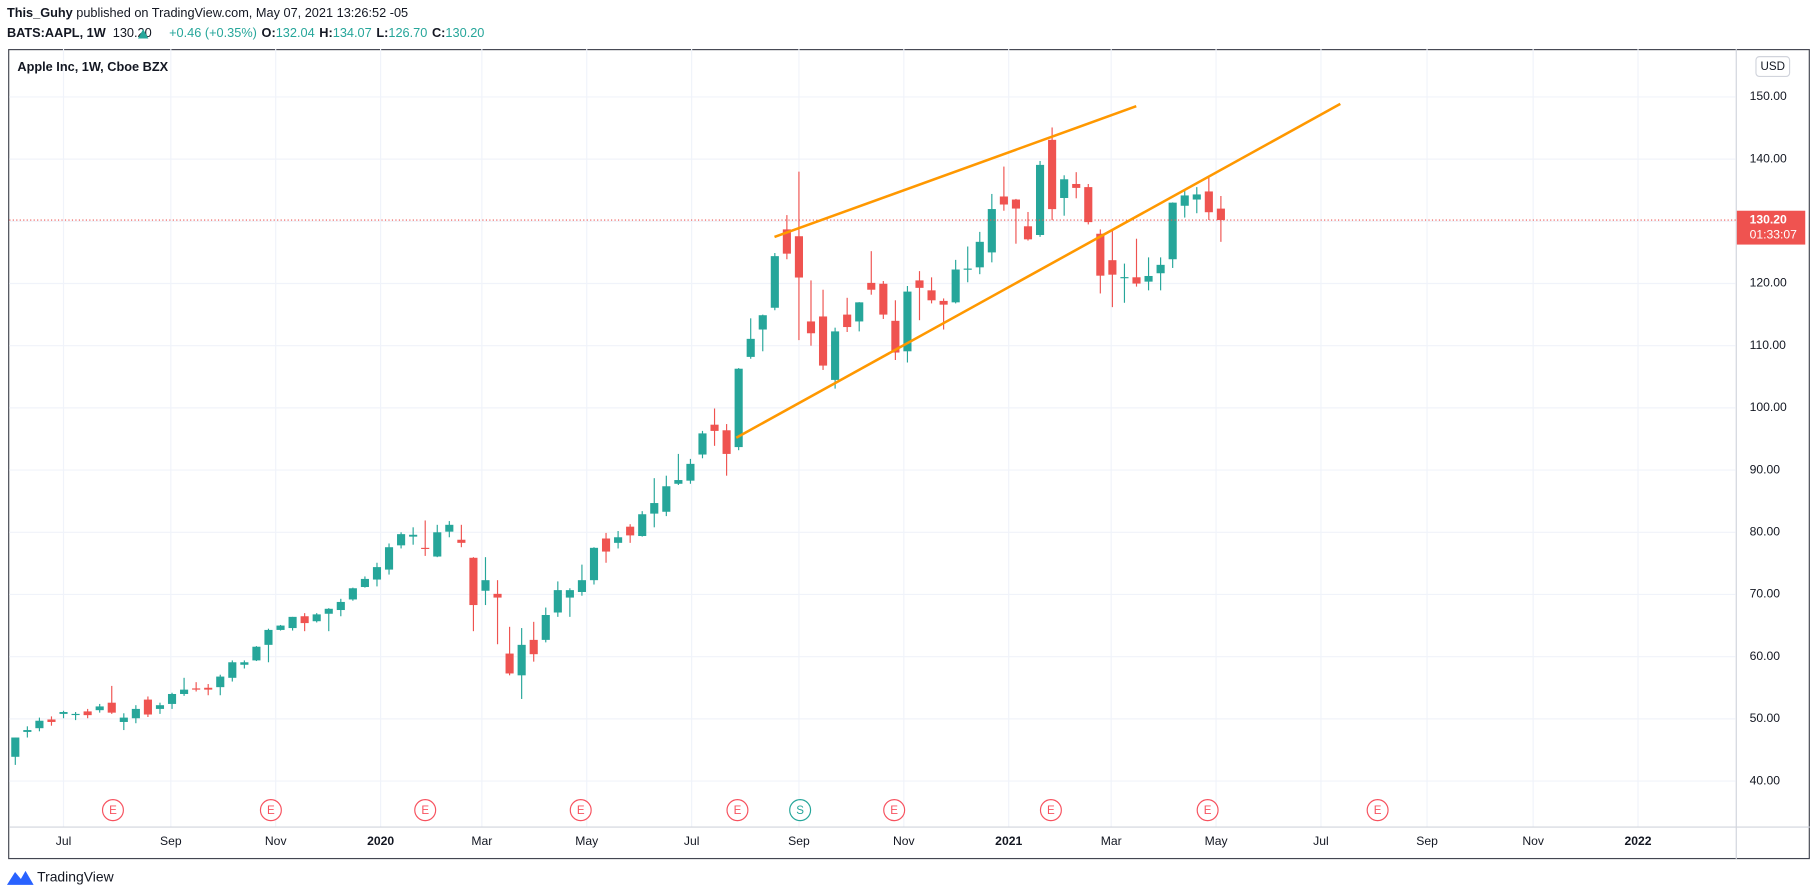  Describe the element at coordinates (20, 877) in the screenshot. I see `brand-logo` at that location.